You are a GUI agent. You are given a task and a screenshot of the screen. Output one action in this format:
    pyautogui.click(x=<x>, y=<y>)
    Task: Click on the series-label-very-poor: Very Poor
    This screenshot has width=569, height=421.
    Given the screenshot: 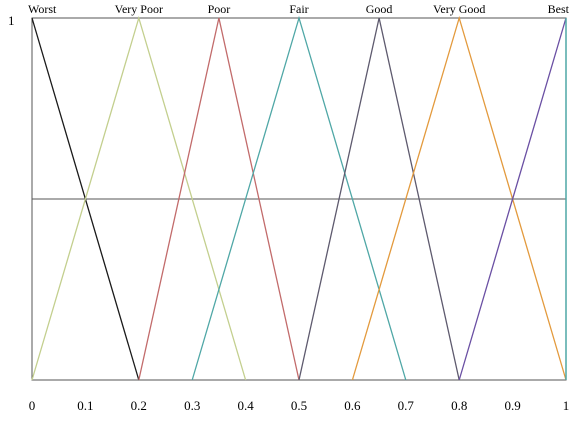 What is the action you would take?
    pyautogui.click(x=139, y=9)
    